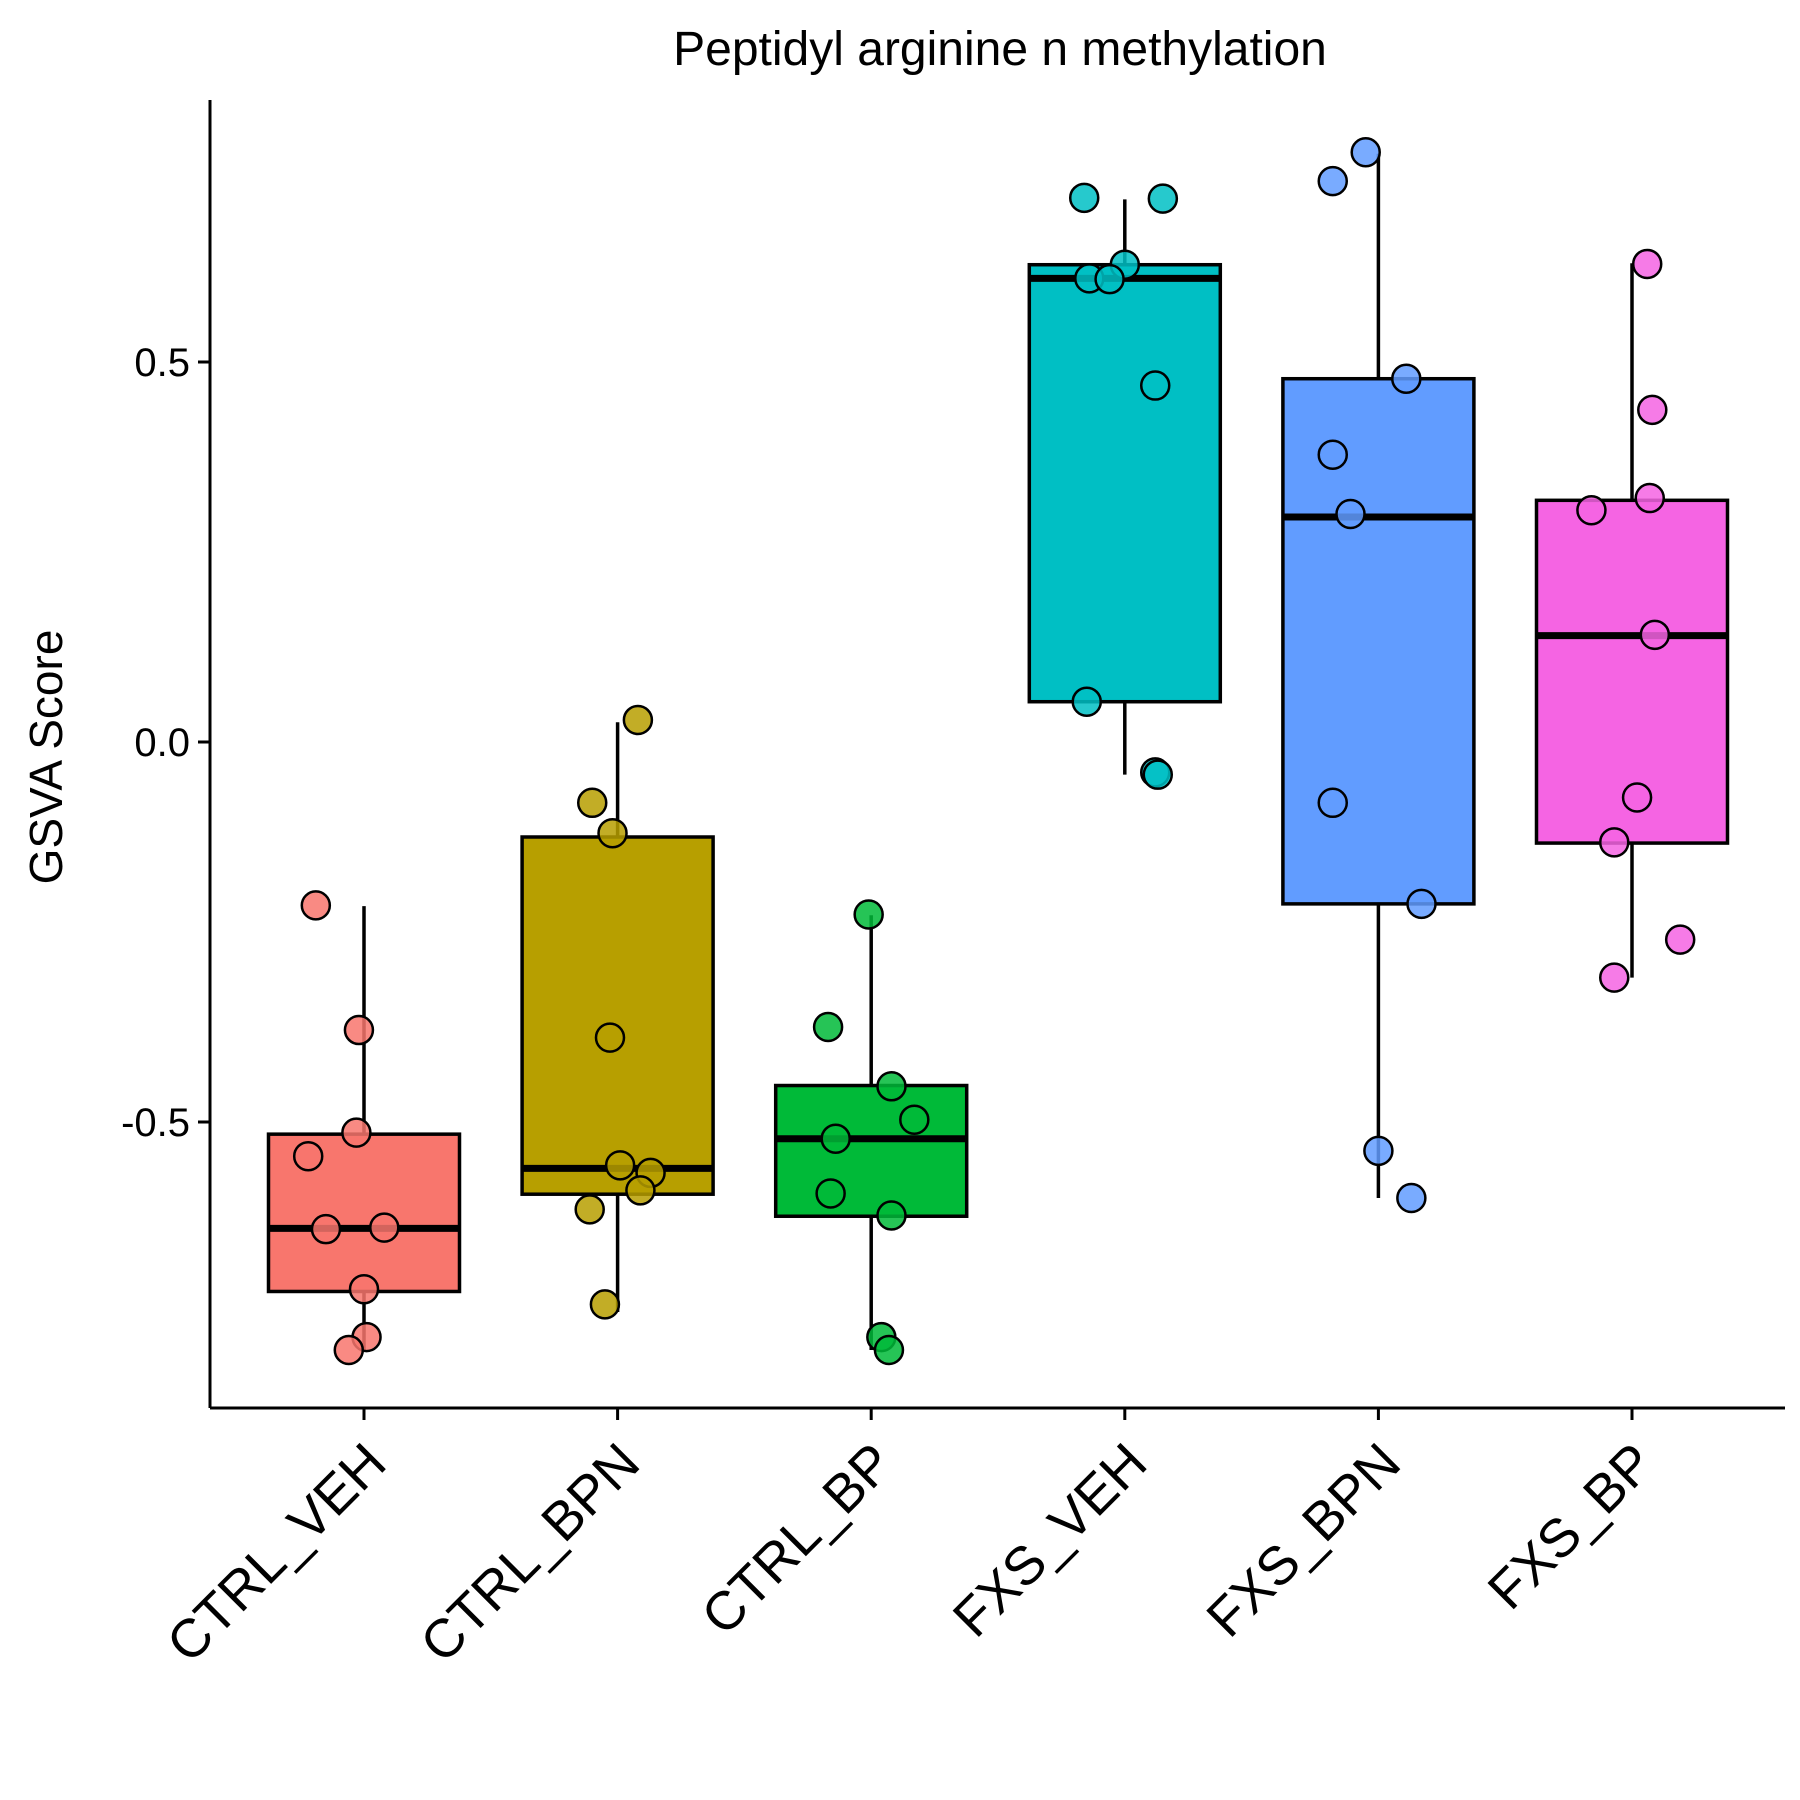 The width and height of the screenshot is (1800, 1800). I want to click on x-tick-label: CTRL_BPN, so click(530, 1553).